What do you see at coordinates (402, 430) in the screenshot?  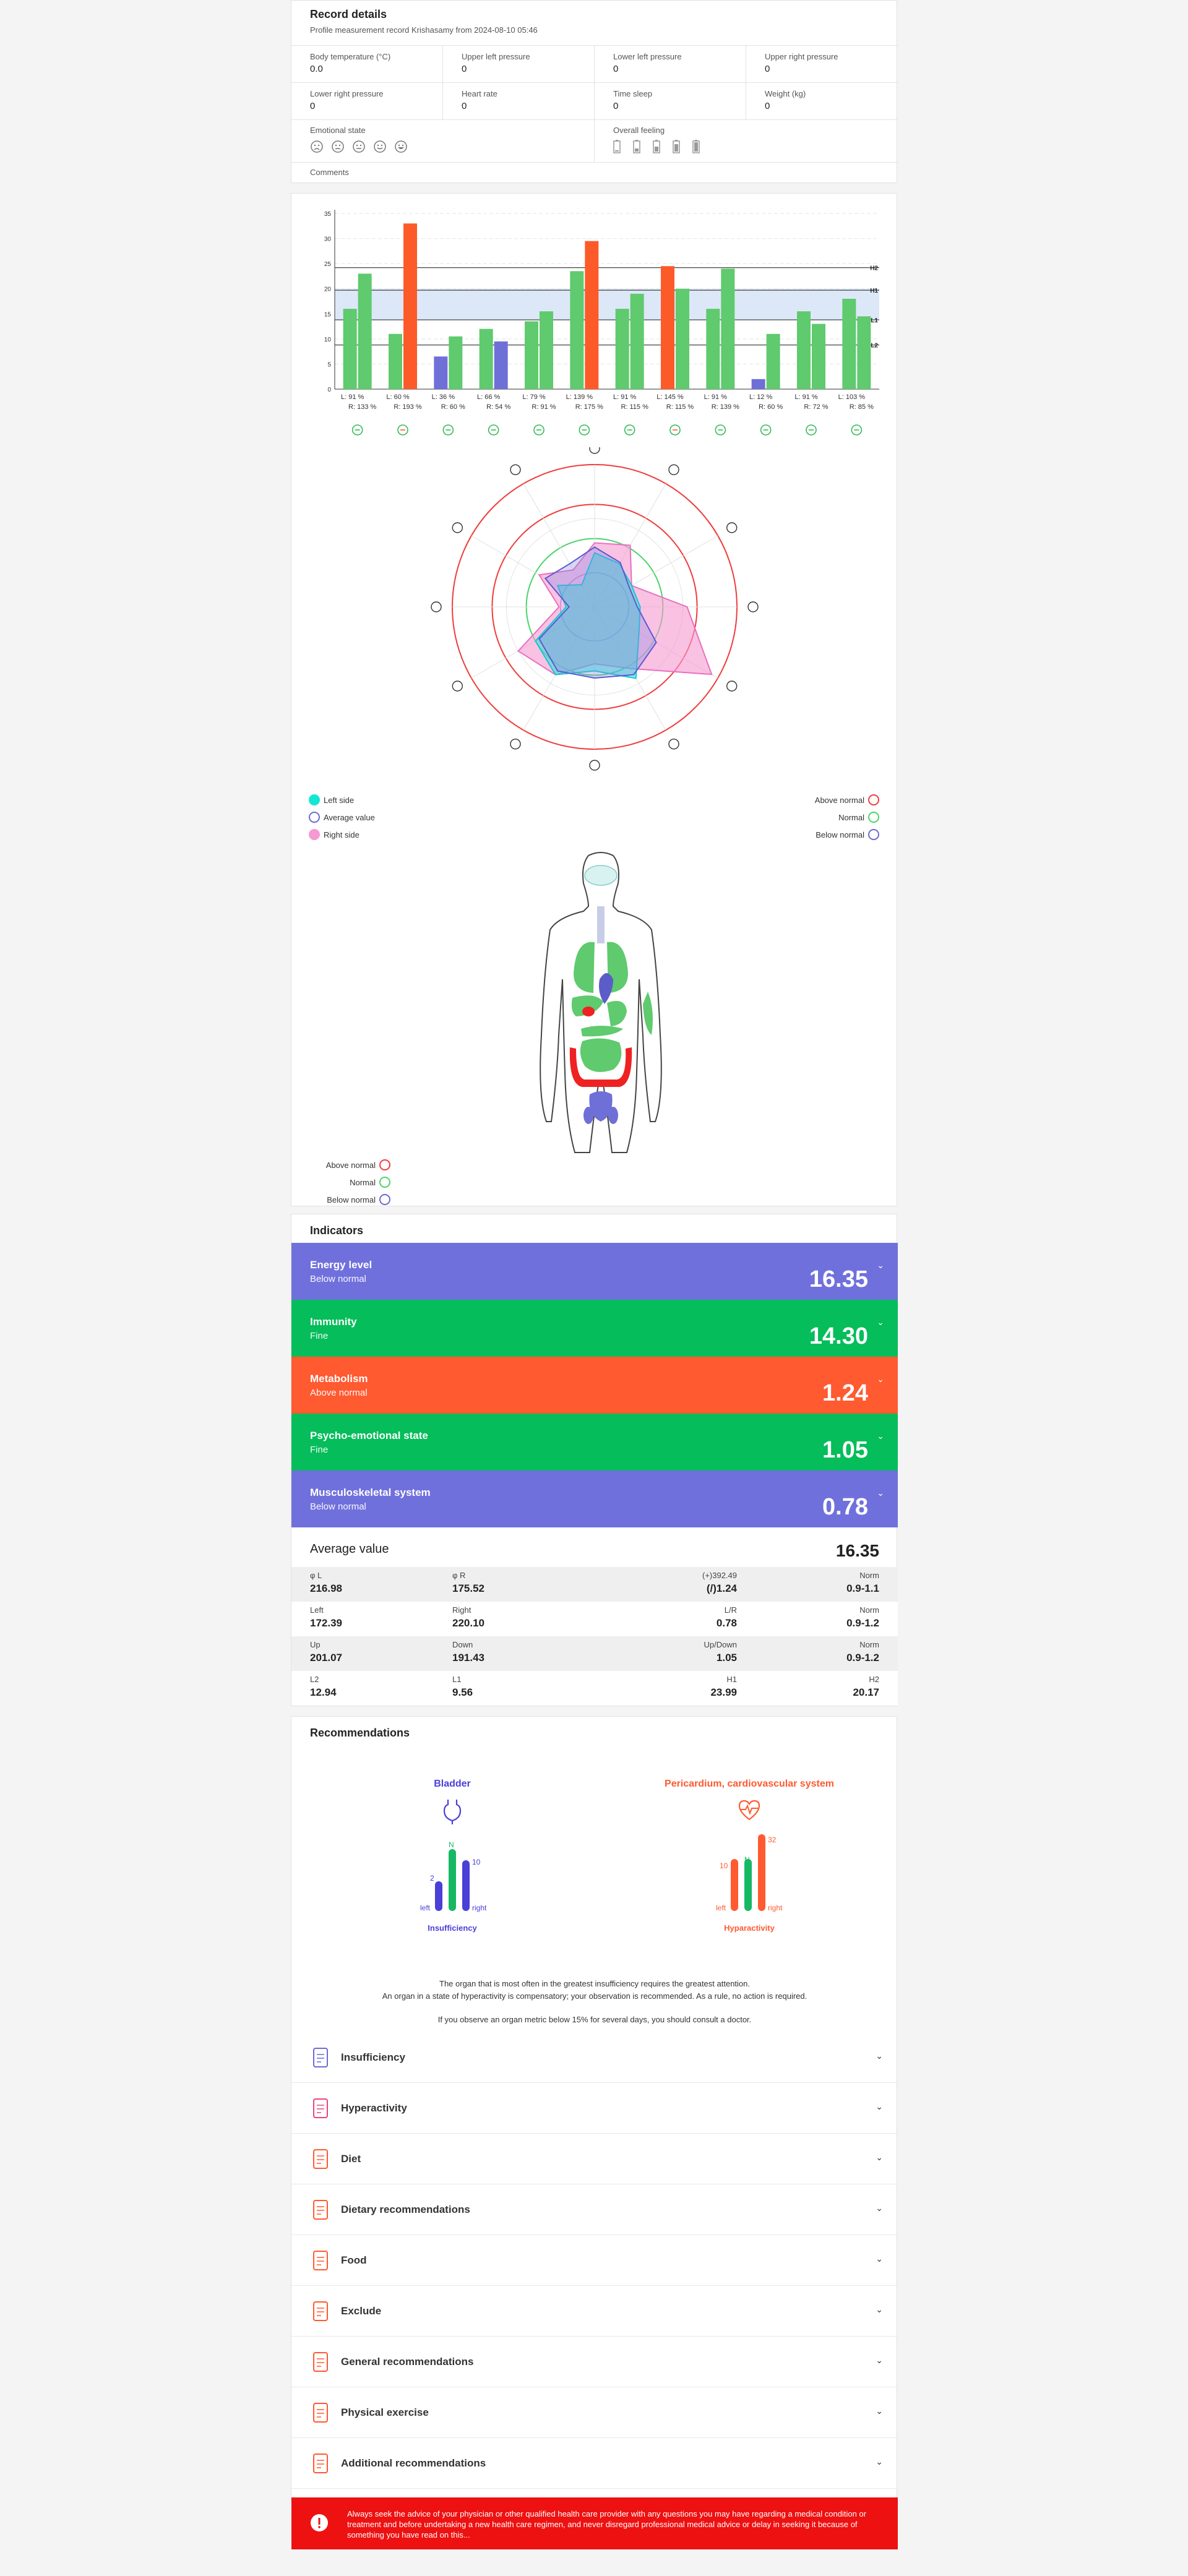 I see `heart-icon` at bounding box center [402, 430].